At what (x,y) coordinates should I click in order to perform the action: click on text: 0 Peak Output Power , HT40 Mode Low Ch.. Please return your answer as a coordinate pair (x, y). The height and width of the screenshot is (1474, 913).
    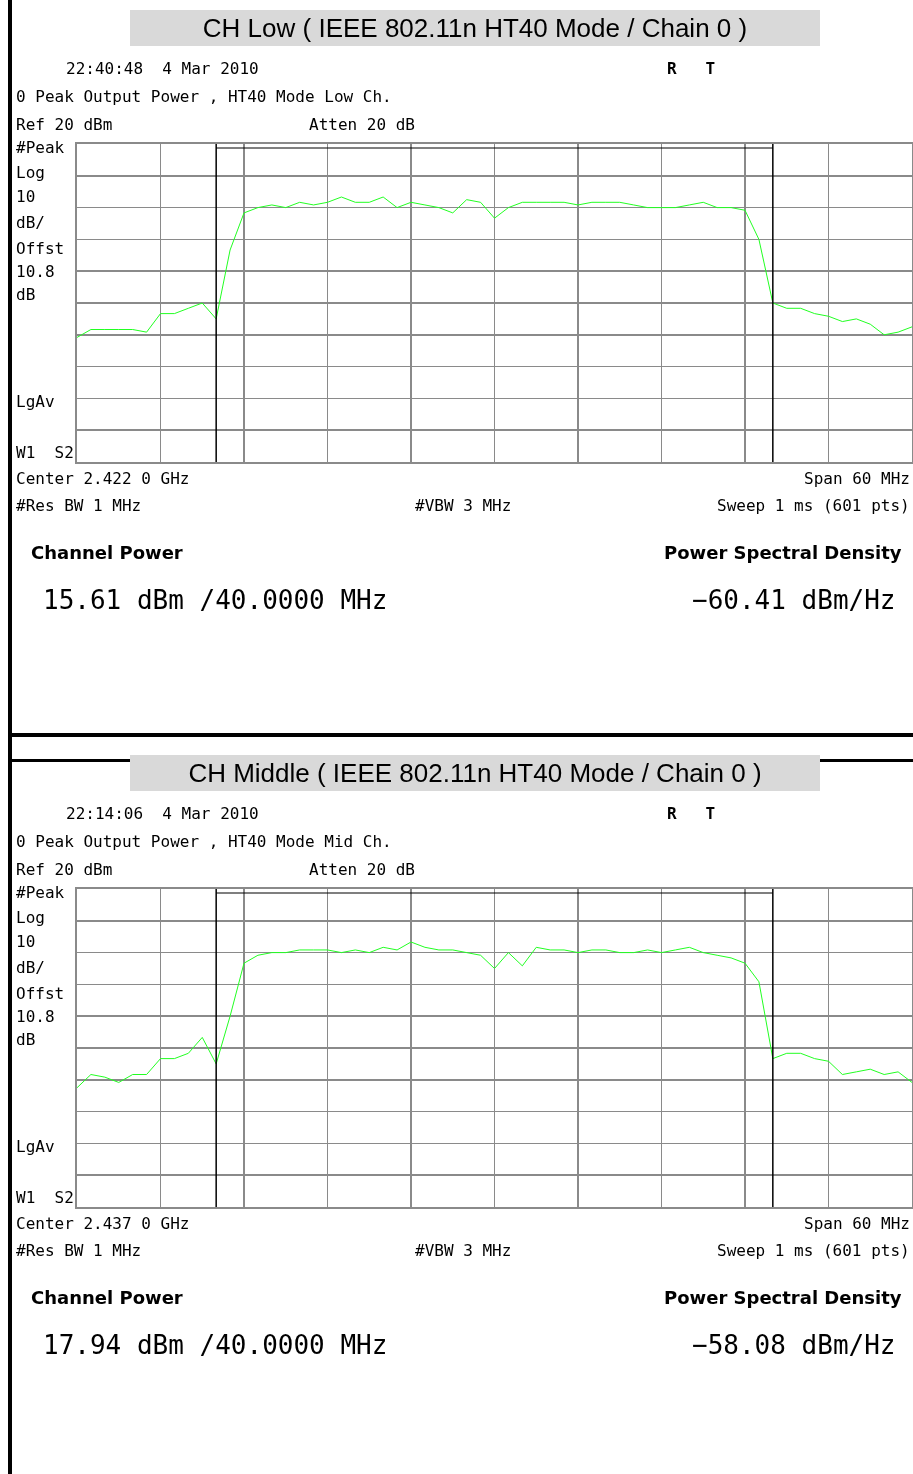
    Looking at the image, I should click on (204, 96).